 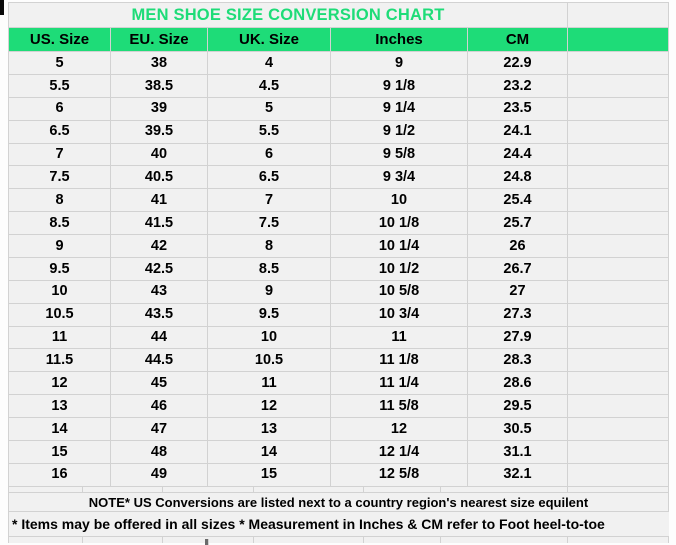 I want to click on table-cell: 43, so click(x=159, y=292).